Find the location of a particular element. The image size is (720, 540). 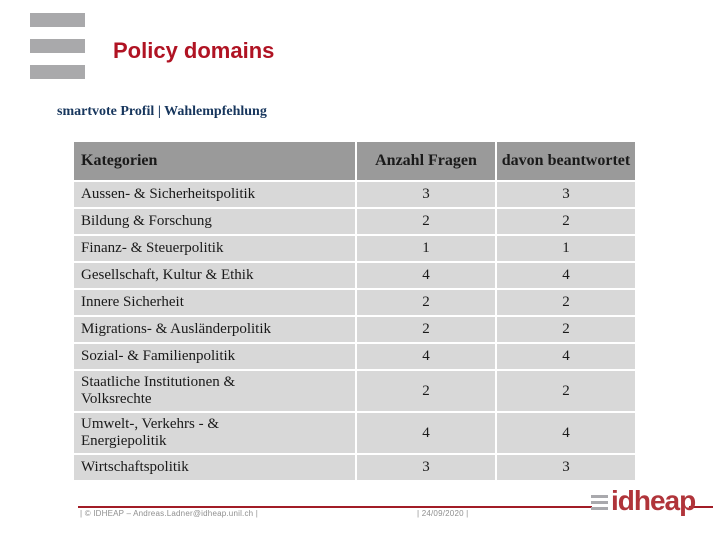

category-cell: Wirtschaftspolitik is located at coordinates (214, 467).